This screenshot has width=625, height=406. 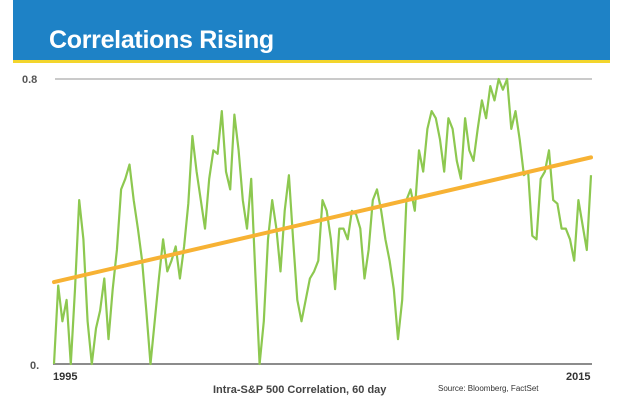 I want to click on source-note: Source: Bloomberg, FactSet, so click(x=488, y=388).